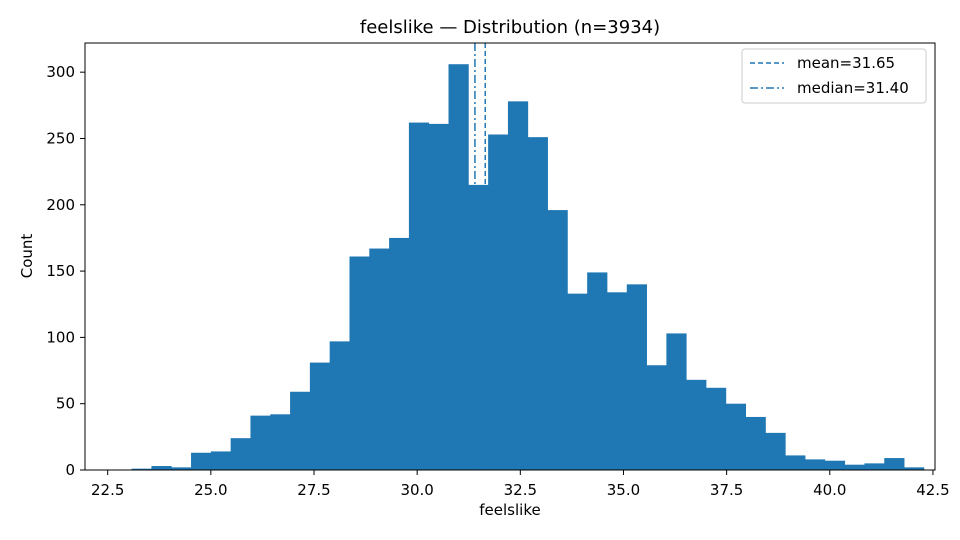 The height and width of the screenshot is (540, 960). Describe the element at coordinates (846, 63) in the screenshot. I see `legend-mean-label: mean=31.65` at that location.